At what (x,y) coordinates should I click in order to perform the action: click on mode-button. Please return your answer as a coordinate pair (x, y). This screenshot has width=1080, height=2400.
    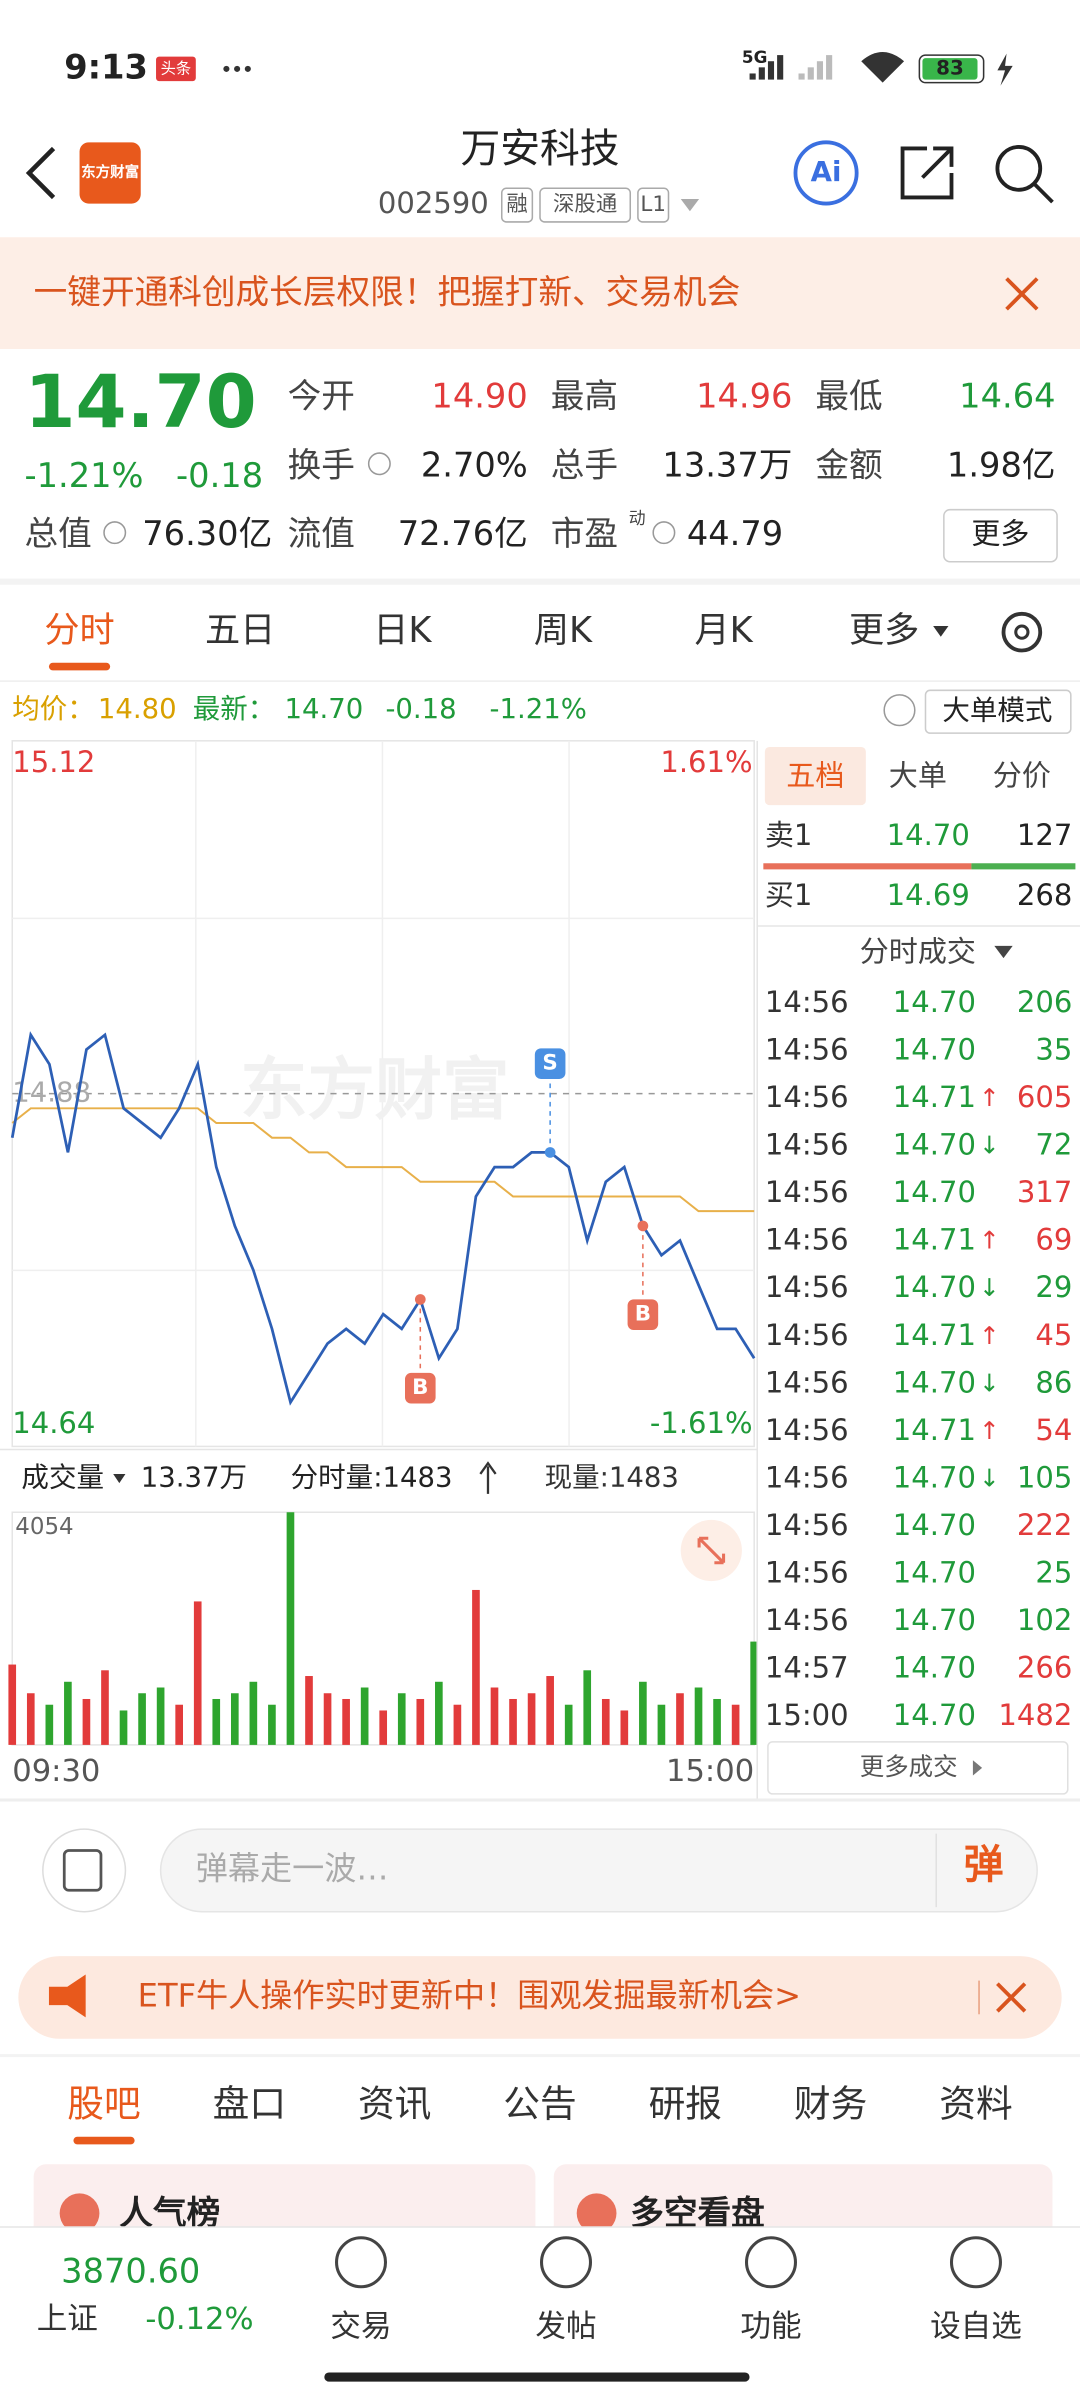
    Looking at the image, I should click on (998, 711).